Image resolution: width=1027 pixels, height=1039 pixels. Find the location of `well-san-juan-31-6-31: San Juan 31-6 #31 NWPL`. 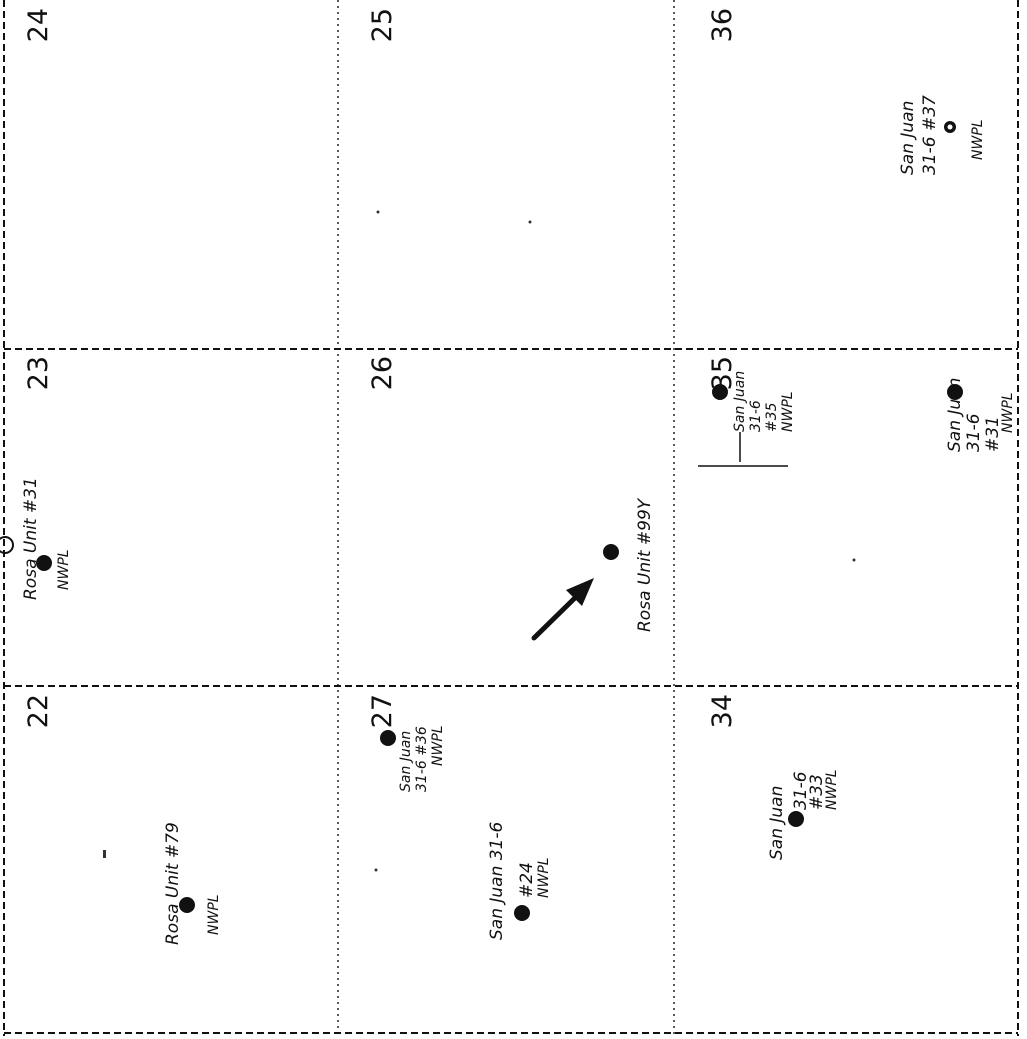

well-san-juan-31-6-31: San Juan 31-6 #31 NWPL is located at coordinates (980, 415).